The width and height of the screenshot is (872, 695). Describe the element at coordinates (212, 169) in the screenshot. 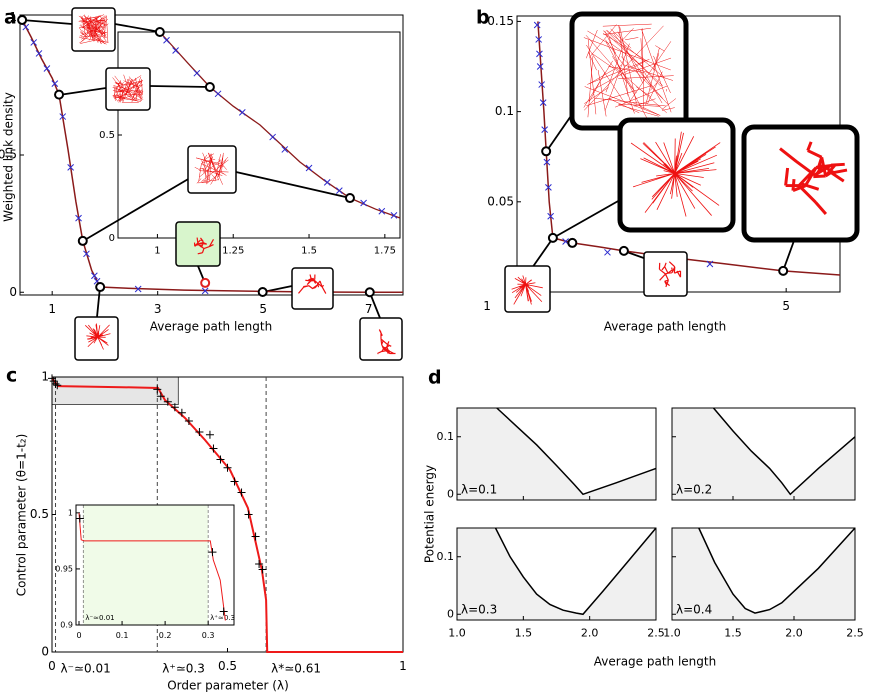

I see `network-thumbnail` at that location.